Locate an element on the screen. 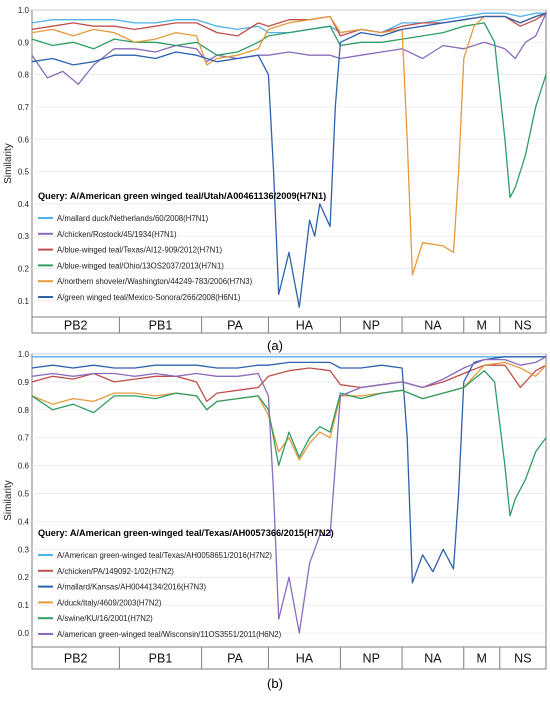  legend-entry: A/duck/Italy/4609/2003(H7N2) is located at coordinates (109, 602).